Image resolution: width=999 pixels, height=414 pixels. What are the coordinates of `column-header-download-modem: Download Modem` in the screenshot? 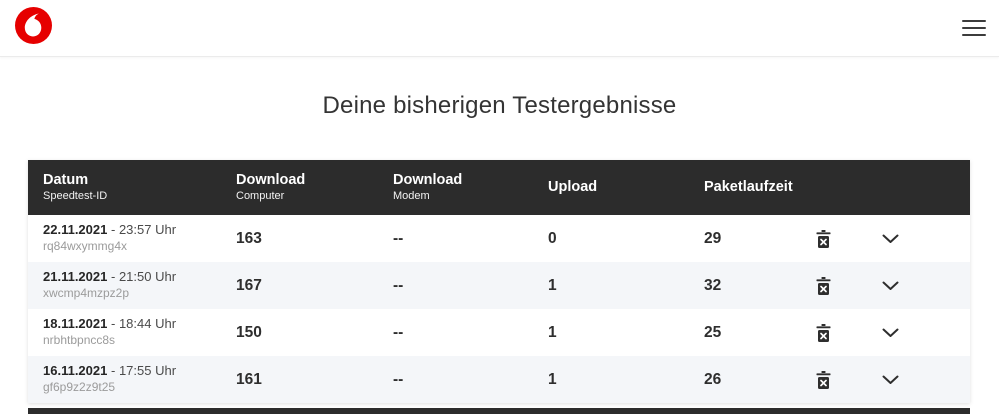 It's located at (428, 187).